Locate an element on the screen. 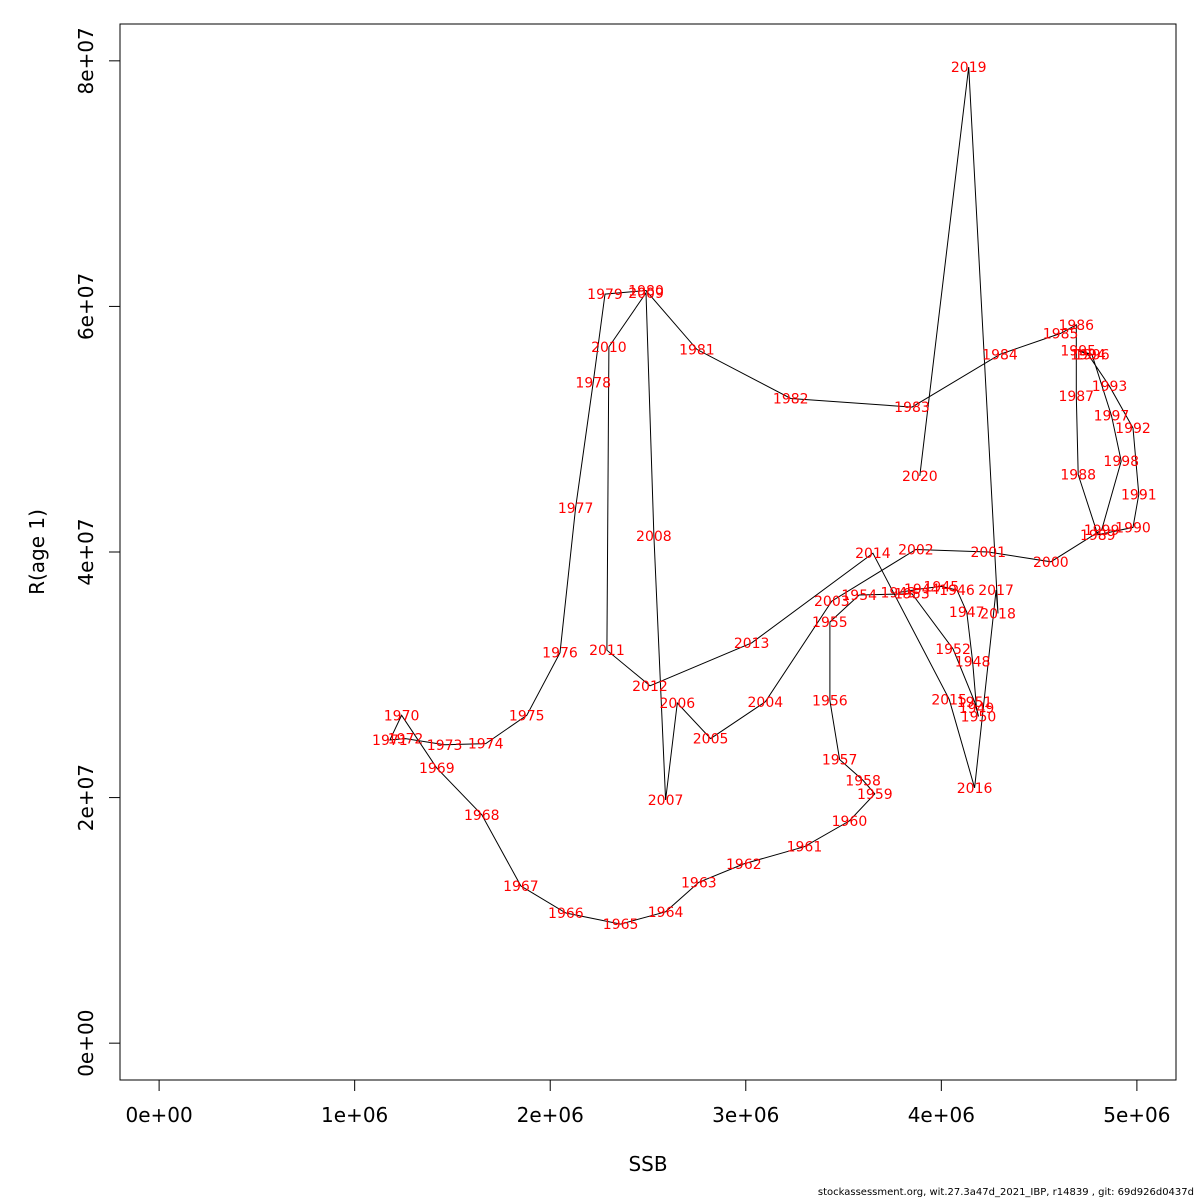 The image size is (1200, 1200). y-tick-label: 6e+07 is located at coordinates (86, 306).